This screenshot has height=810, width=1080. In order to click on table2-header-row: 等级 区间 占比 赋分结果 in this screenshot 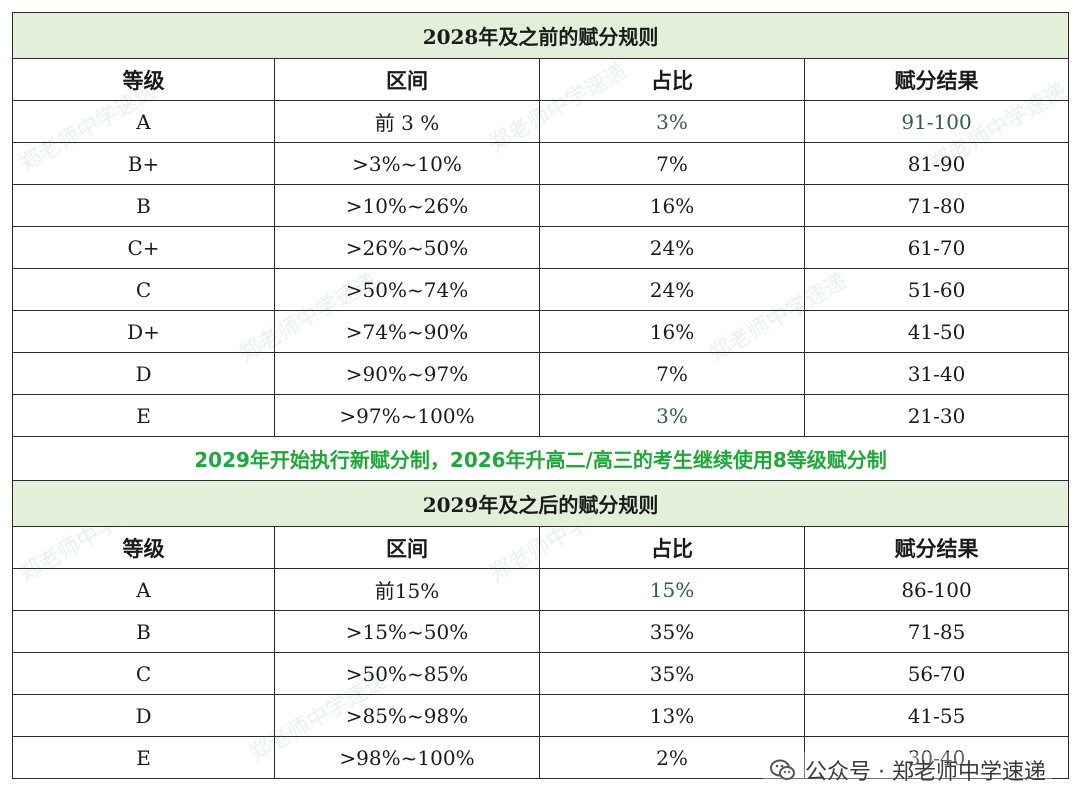, I will do `click(541, 547)`.